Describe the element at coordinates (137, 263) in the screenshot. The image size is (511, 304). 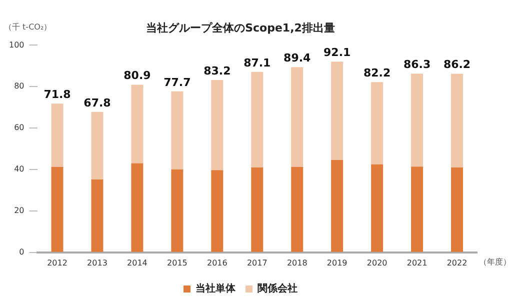
I see `x-tick-label: 2014` at that location.